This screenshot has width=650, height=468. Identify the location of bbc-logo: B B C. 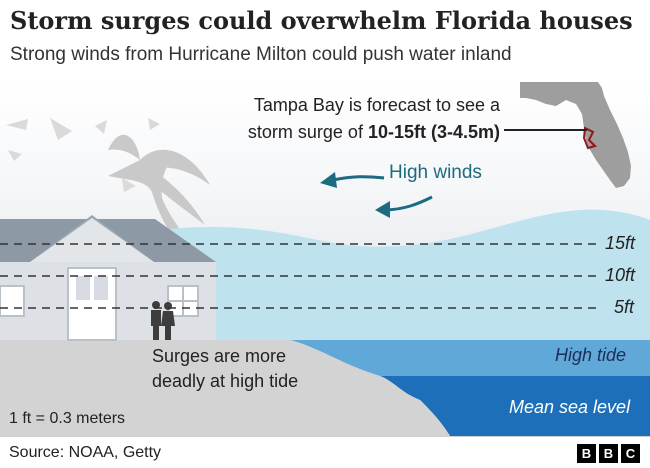
(608, 453).